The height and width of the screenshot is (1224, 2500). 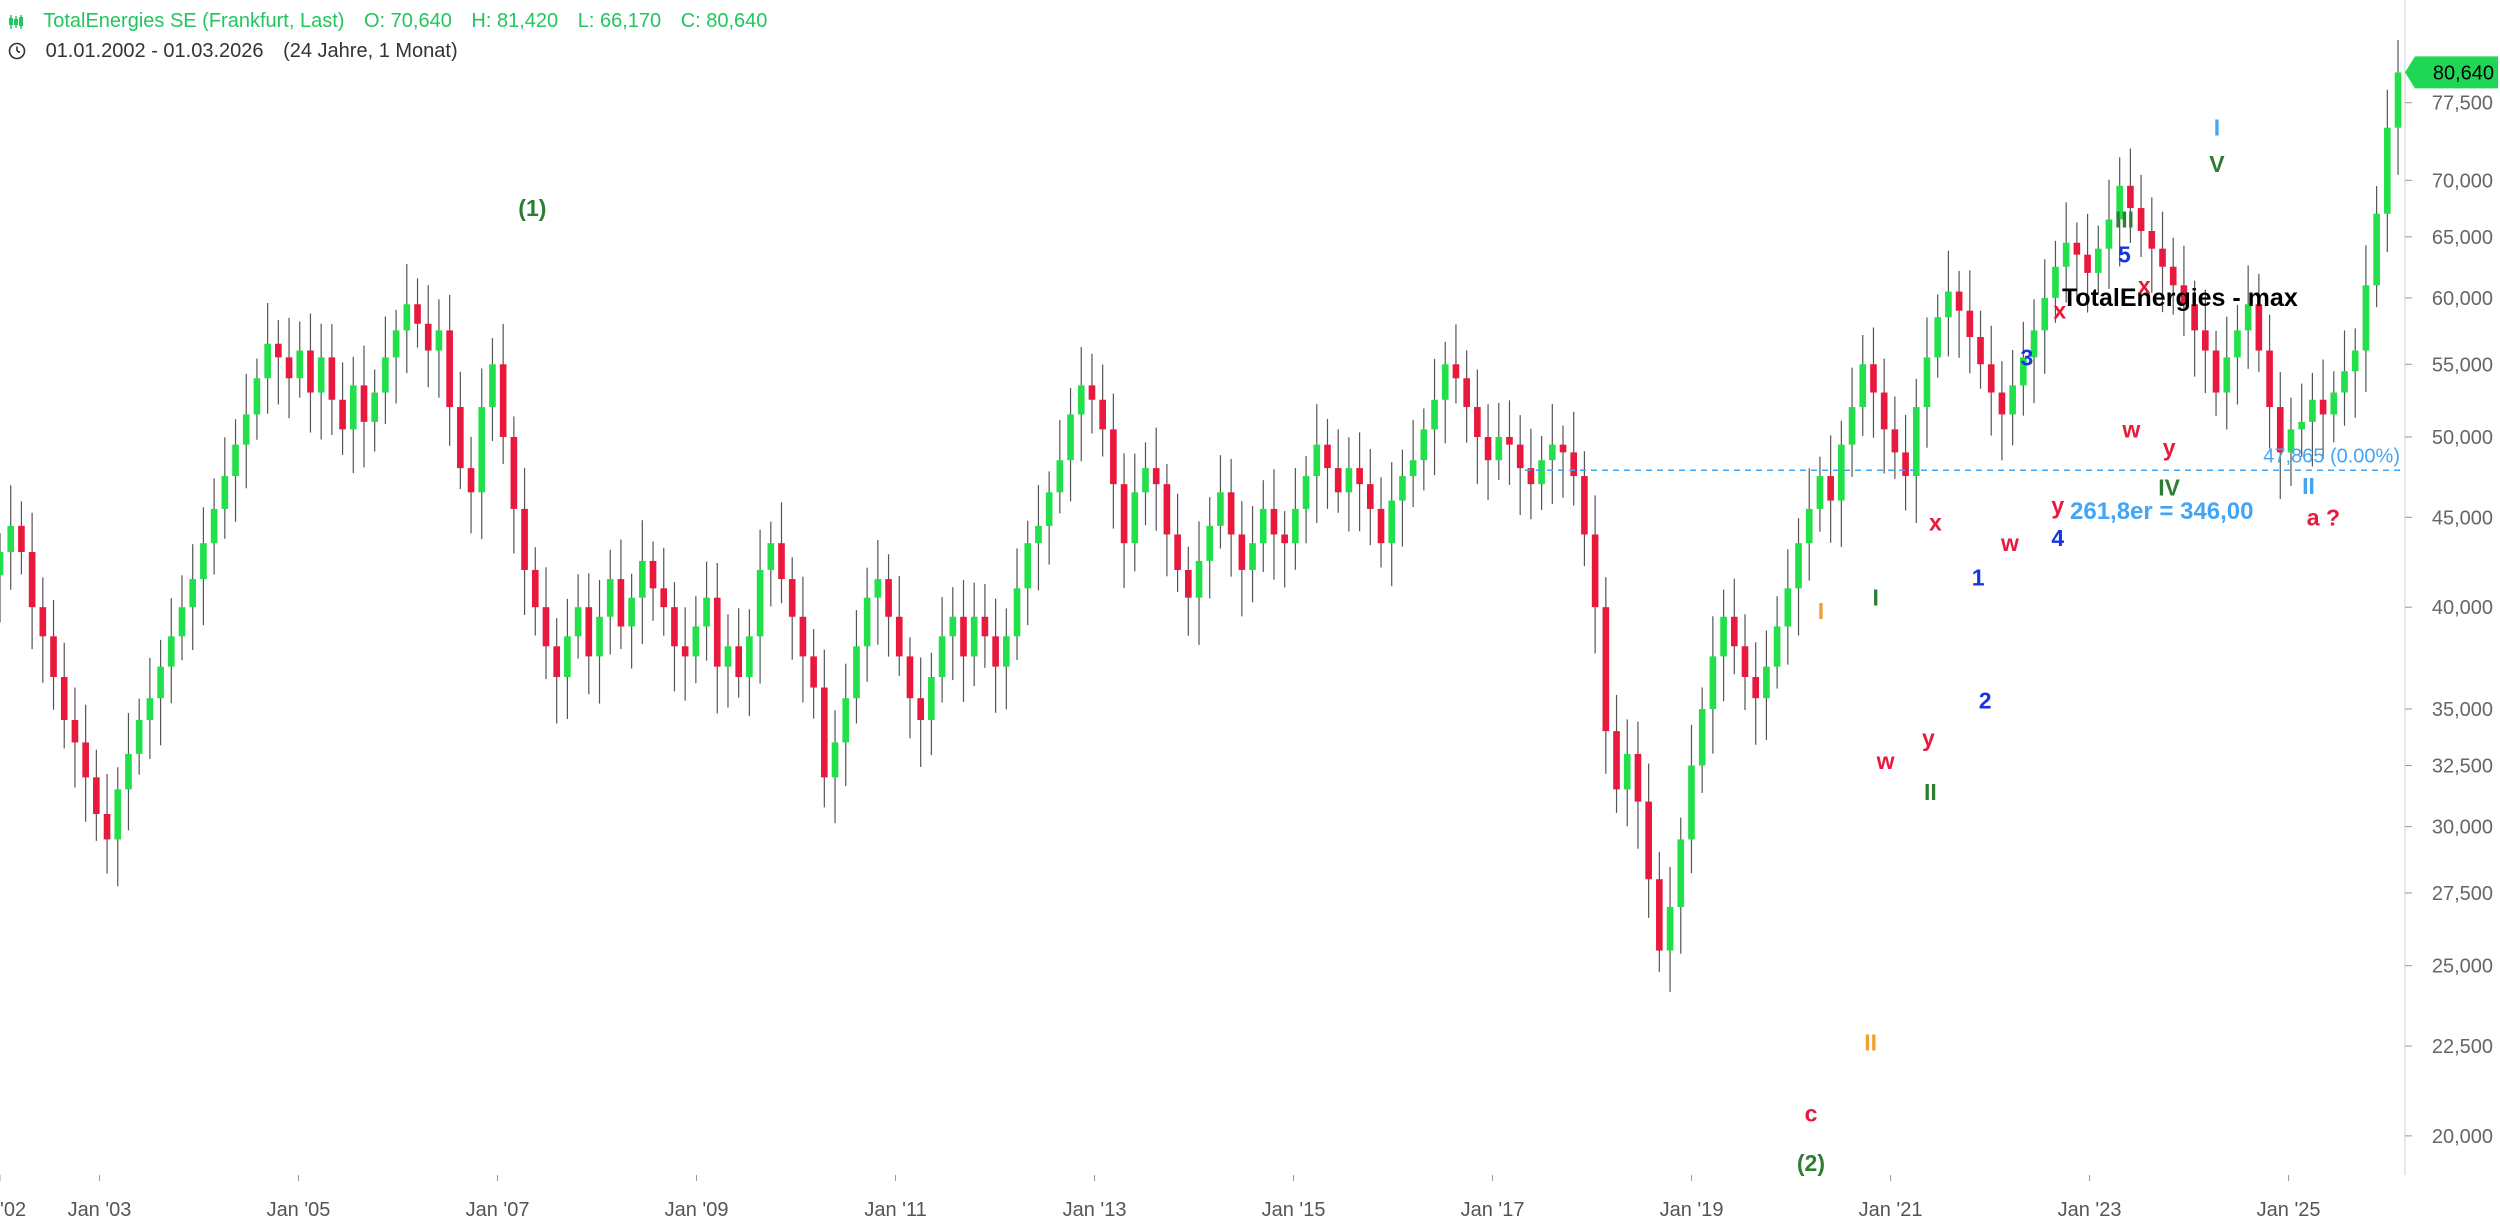 I want to click on wave-label: (1), so click(x=532, y=208).